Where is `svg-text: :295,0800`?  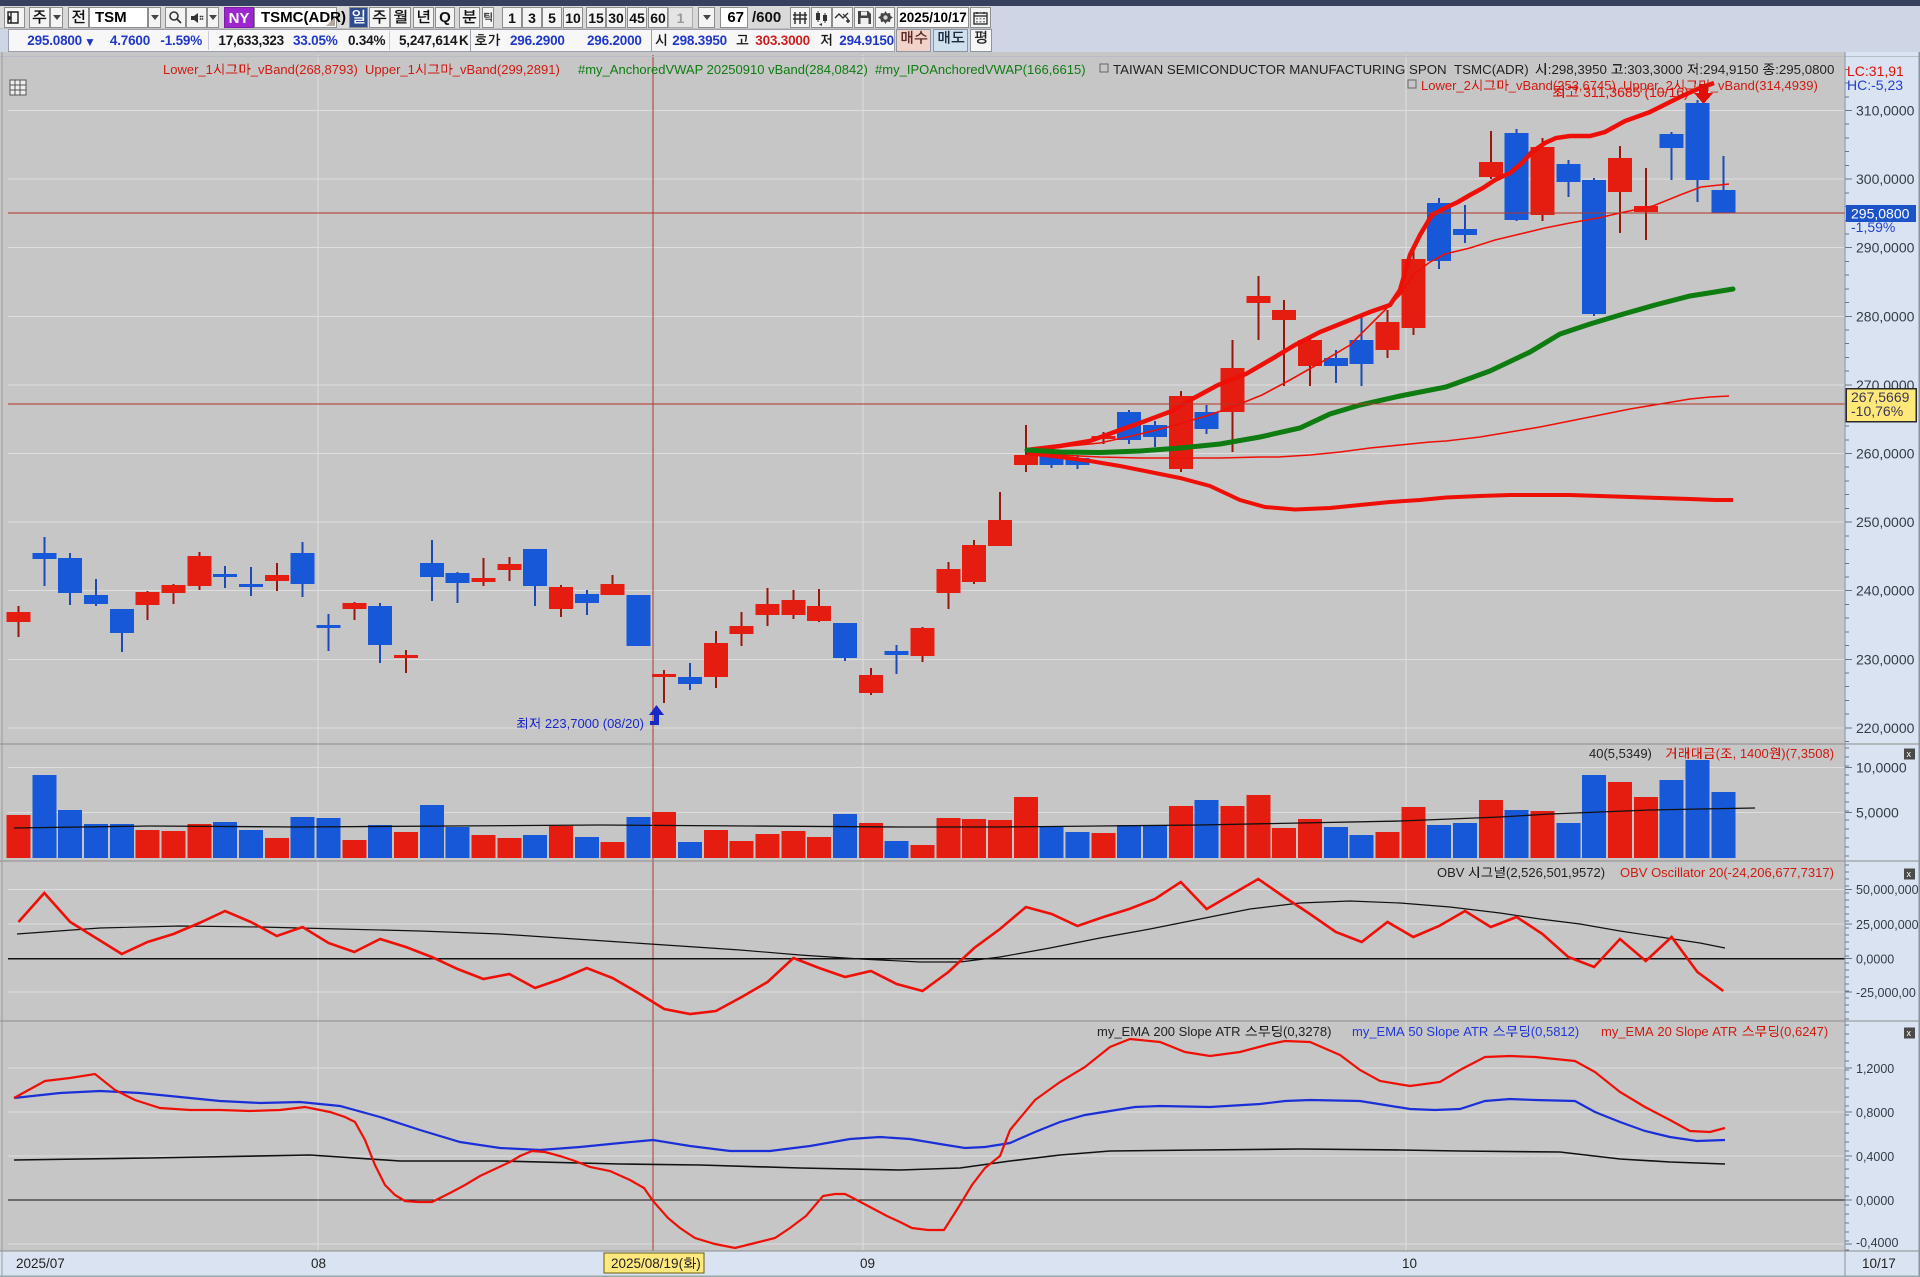 svg-text: :295,0800 is located at coordinates (1804, 69).